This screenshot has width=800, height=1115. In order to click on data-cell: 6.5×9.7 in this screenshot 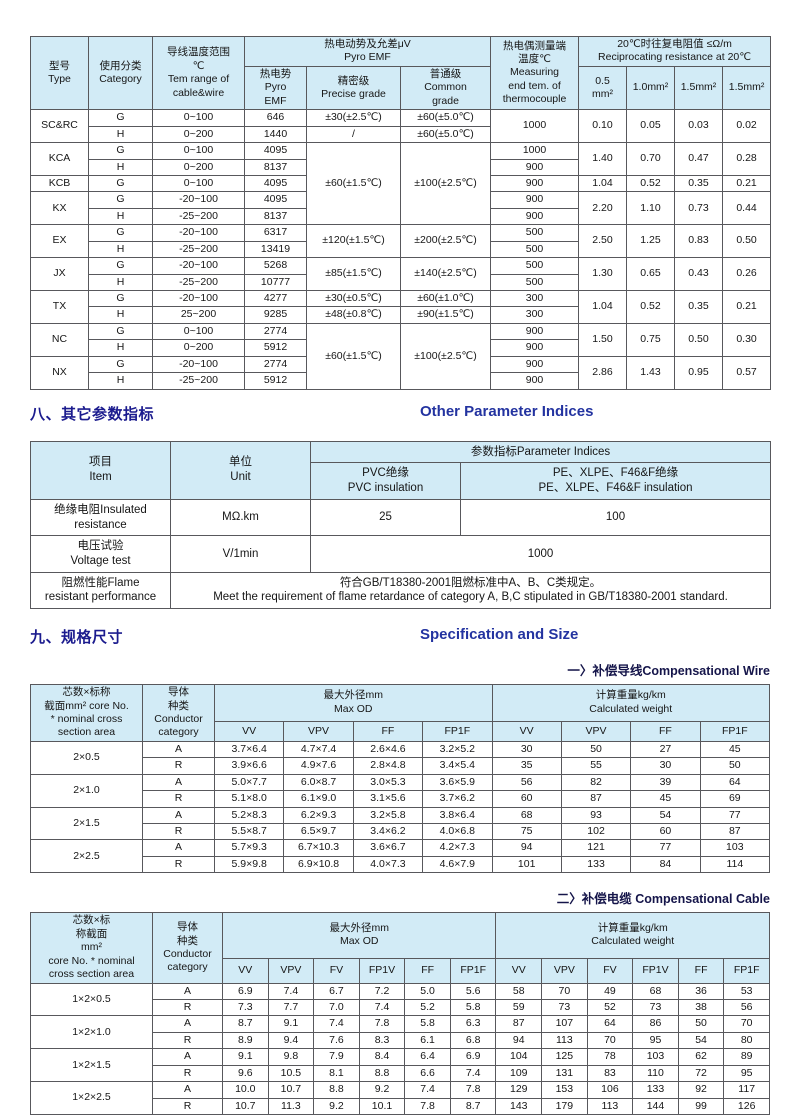, I will do `click(318, 832)`.